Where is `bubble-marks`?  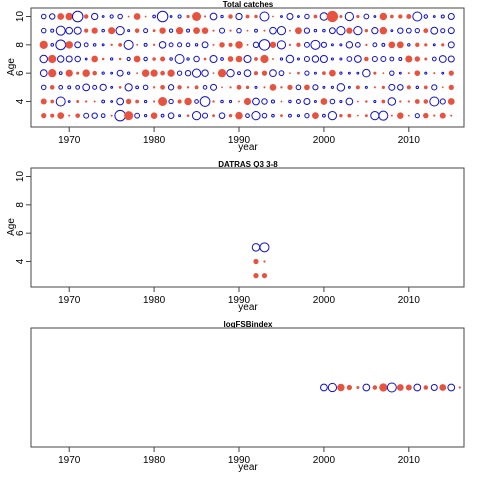
bubble-marks is located at coordinates (390, 387).